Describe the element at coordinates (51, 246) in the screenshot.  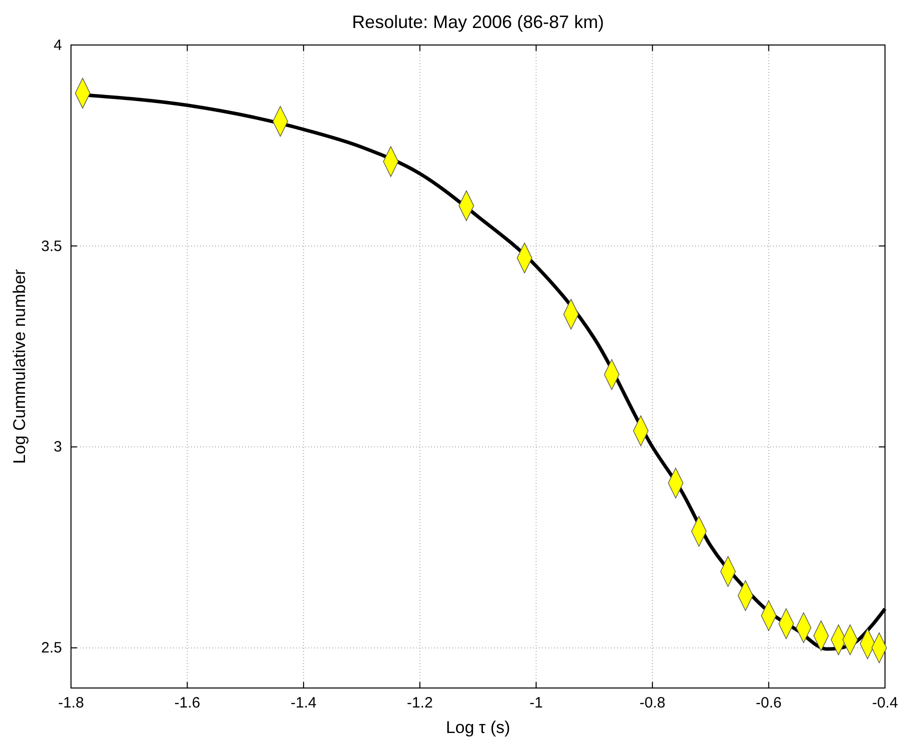
I see `y-tick-label: 3.5` at that location.